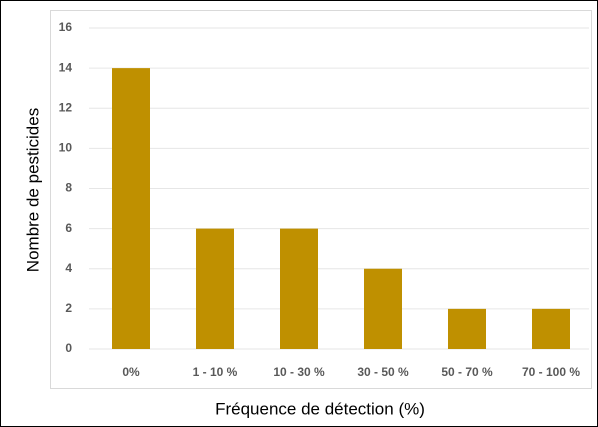 This screenshot has height=427, width=598. What do you see at coordinates (215, 372) in the screenshot?
I see `x-tick-label: 1 - 10 %` at bounding box center [215, 372].